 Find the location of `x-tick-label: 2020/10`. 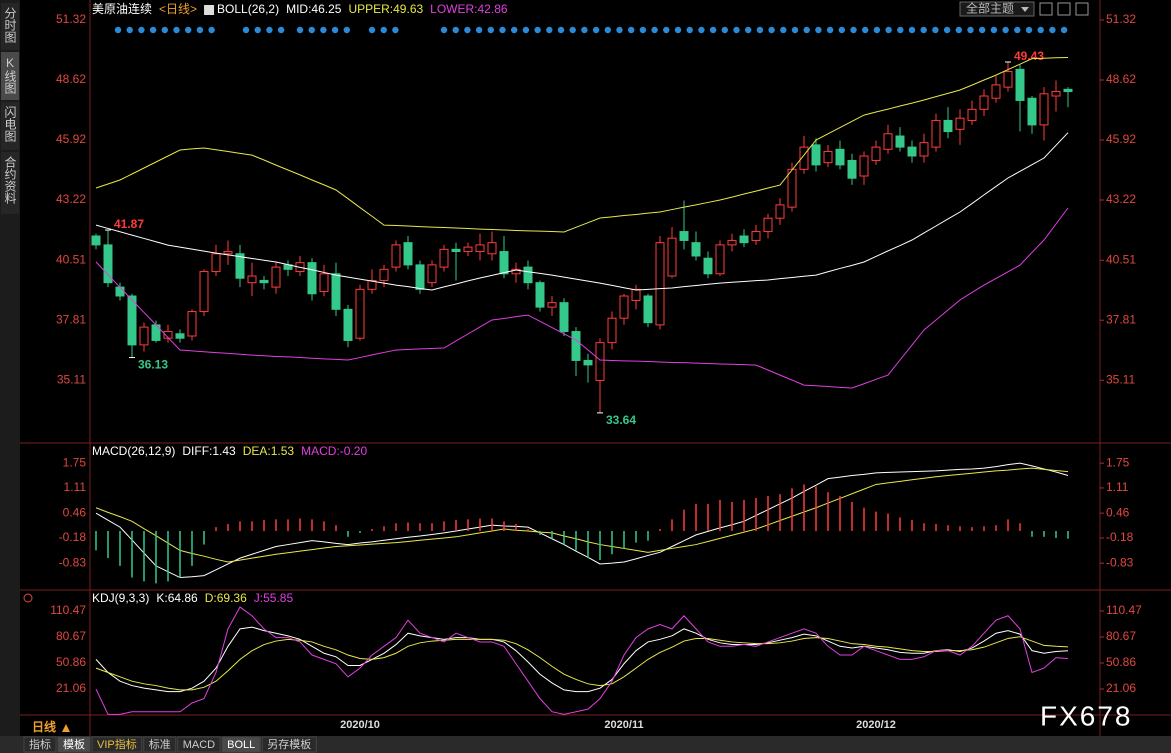

x-tick-label: 2020/10 is located at coordinates (360, 725).